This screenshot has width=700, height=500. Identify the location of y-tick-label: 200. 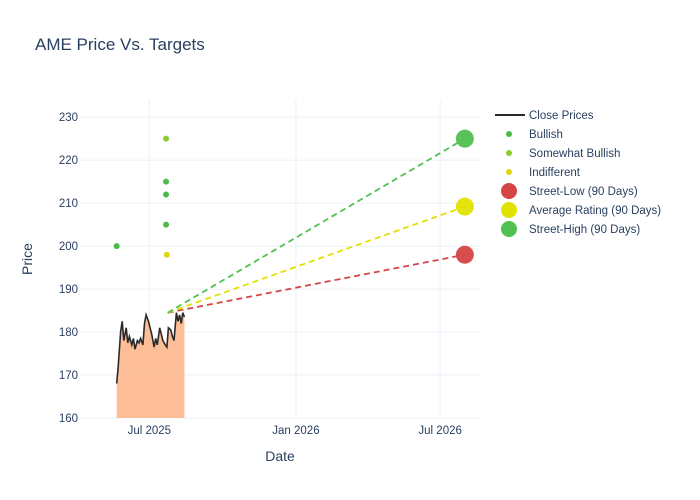
(68, 247).